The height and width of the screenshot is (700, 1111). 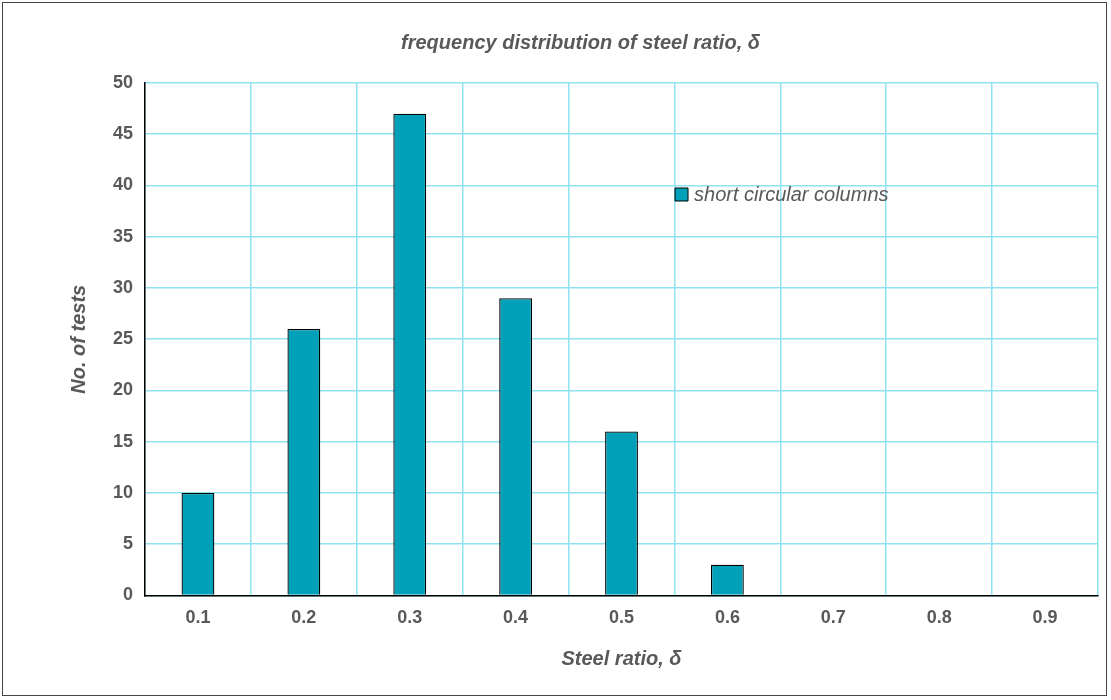 What do you see at coordinates (304, 617) in the screenshot?
I see `x-tick-label: 0.2` at bounding box center [304, 617].